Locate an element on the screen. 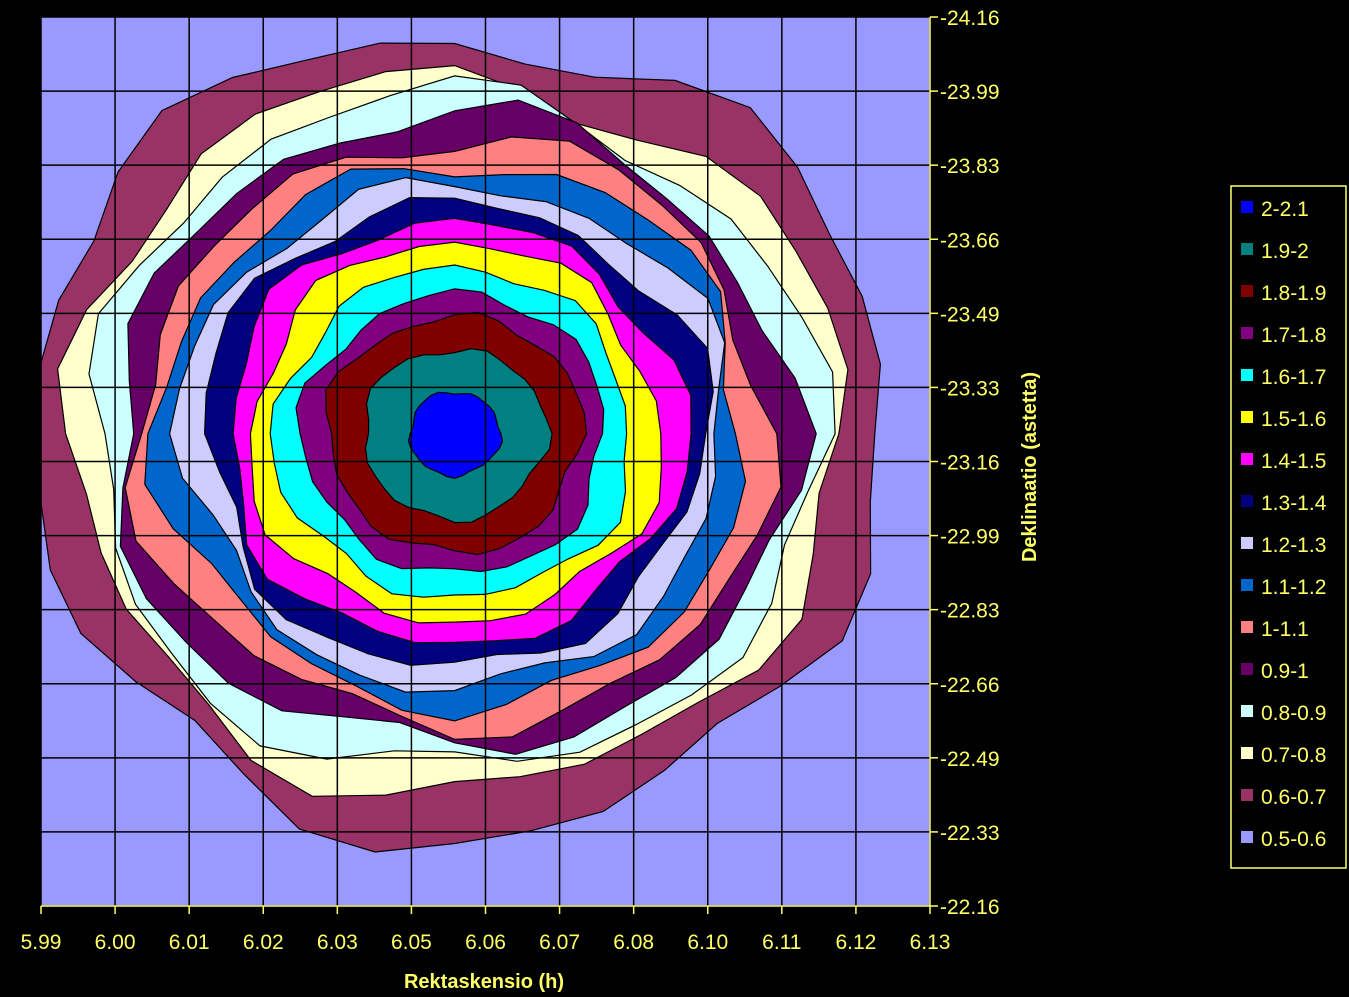  x-tick-label: 6.03 is located at coordinates (337, 942).